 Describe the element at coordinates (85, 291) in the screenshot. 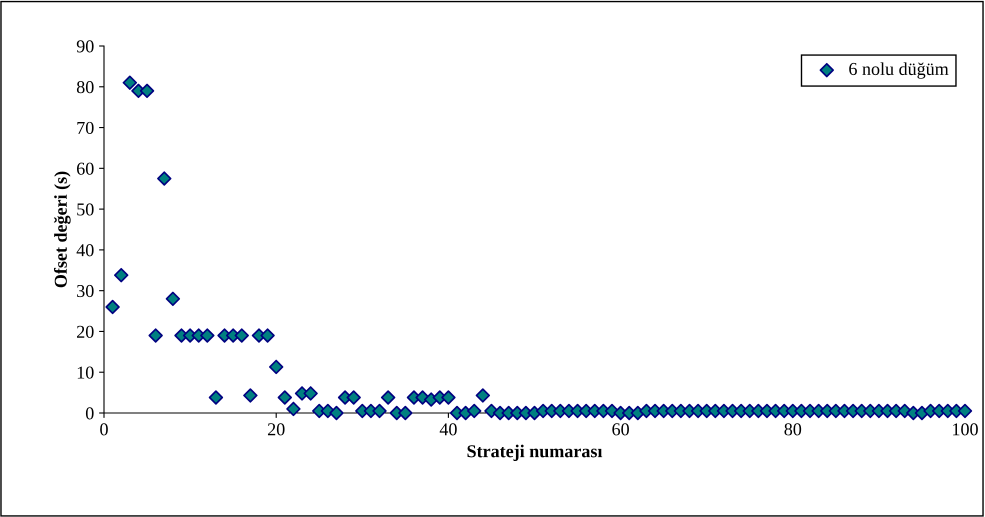

I see `y-tick-label: 30` at that location.